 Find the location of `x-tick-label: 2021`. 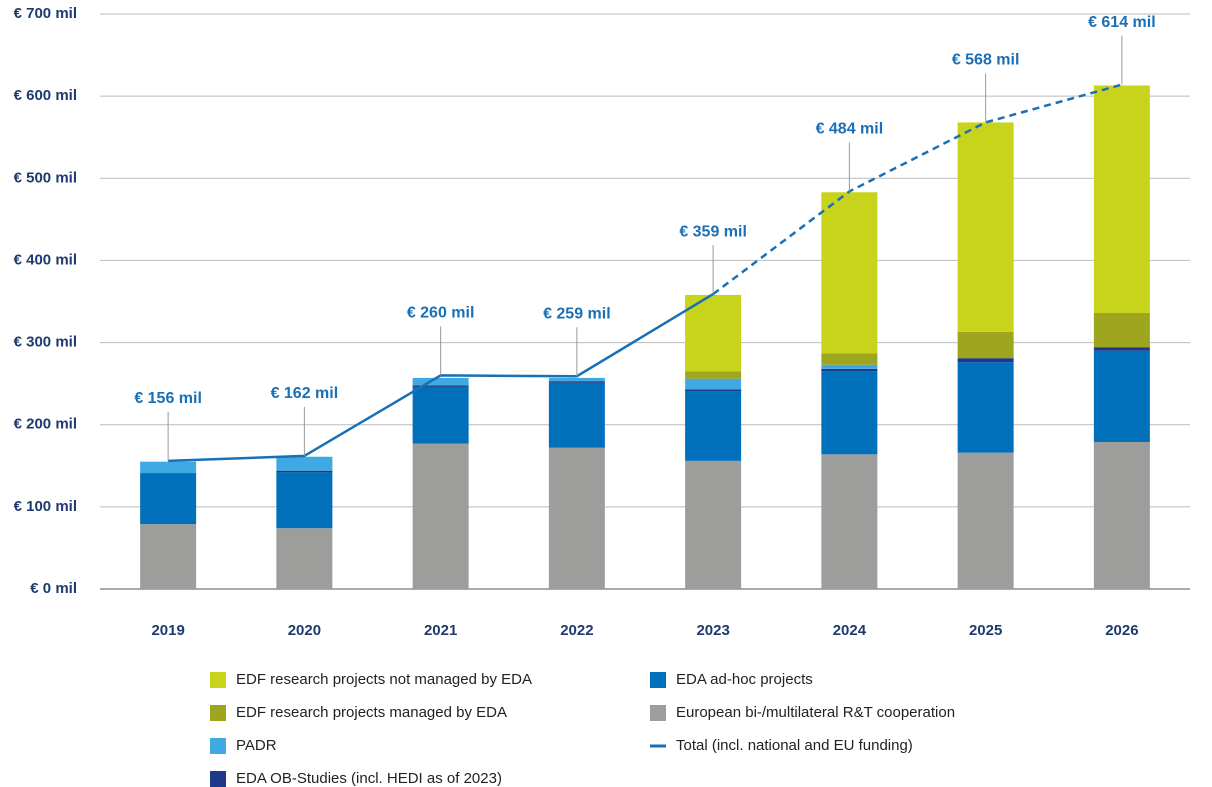

x-tick-label: 2021 is located at coordinates (440, 630).